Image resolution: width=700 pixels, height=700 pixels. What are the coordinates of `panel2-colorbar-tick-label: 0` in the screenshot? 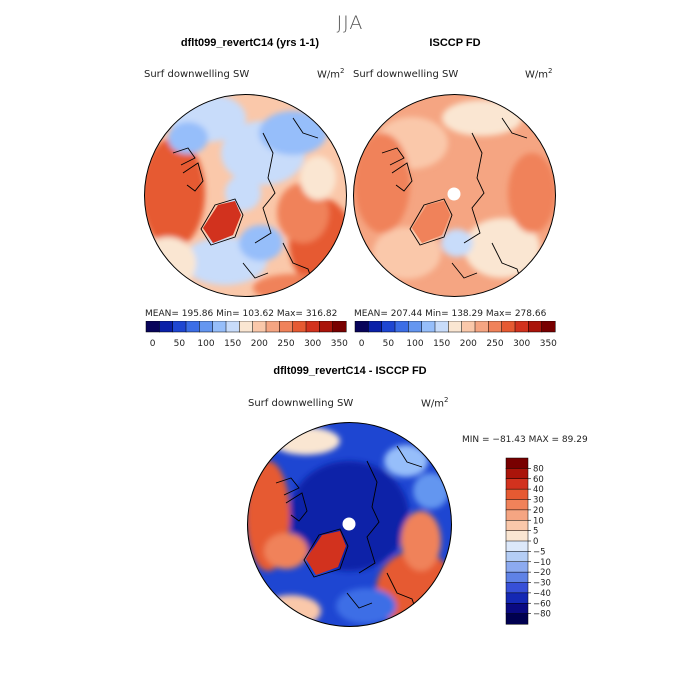 It's located at (362, 344).